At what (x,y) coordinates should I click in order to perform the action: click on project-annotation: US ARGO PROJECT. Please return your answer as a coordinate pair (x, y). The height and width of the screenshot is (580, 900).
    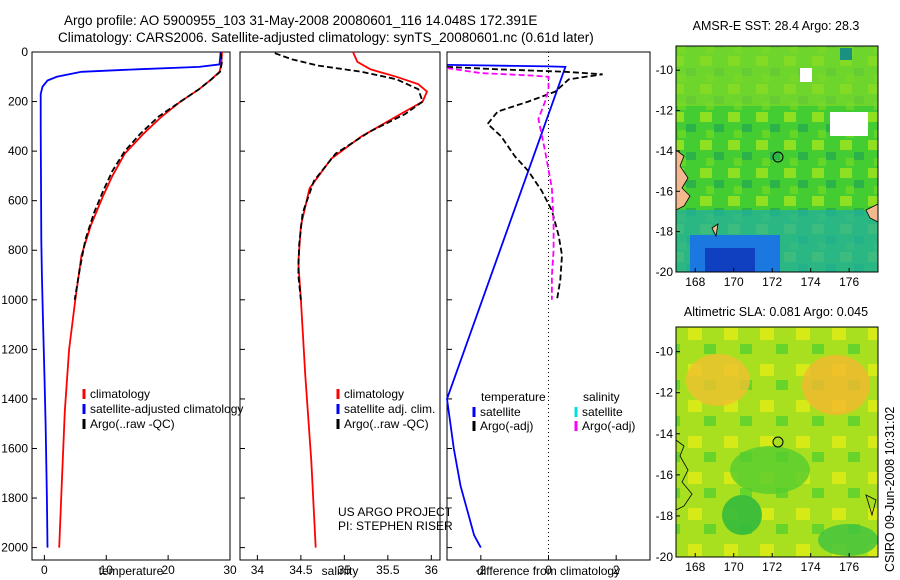
    Looking at the image, I should click on (395, 512).